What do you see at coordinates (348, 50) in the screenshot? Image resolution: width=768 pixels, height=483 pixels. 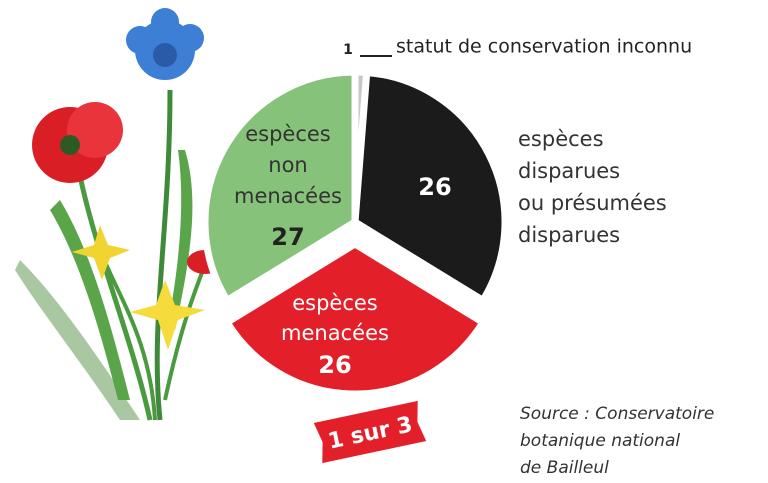 I see `value-label: 1` at bounding box center [348, 50].